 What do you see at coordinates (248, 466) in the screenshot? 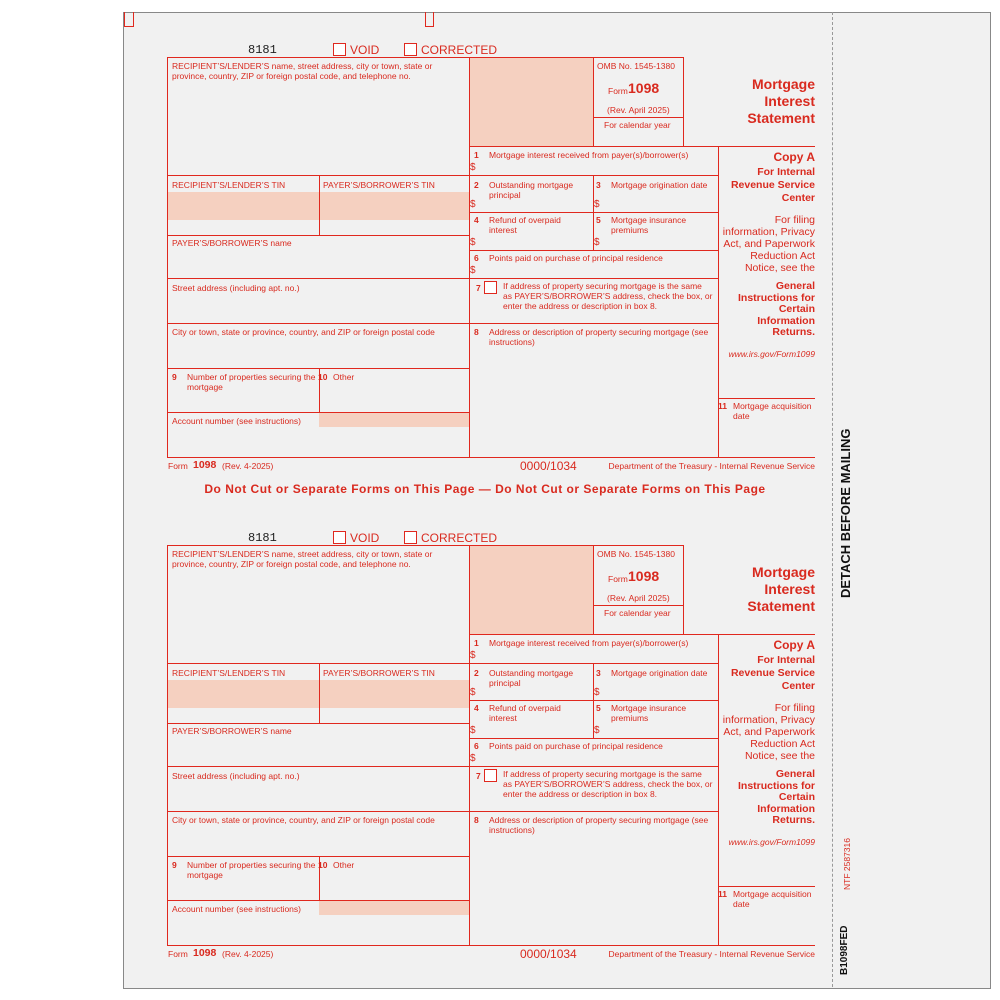
I see `footer-rev: (Rev. 4-2025)` at bounding box center [248, 466].